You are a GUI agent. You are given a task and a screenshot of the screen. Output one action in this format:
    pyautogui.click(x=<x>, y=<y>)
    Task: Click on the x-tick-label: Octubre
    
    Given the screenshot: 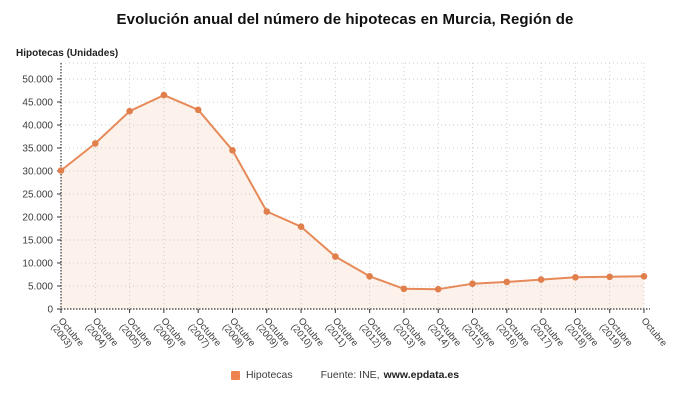 What is the action you would take?
    pyautogui.click(x=654, y=332)
    